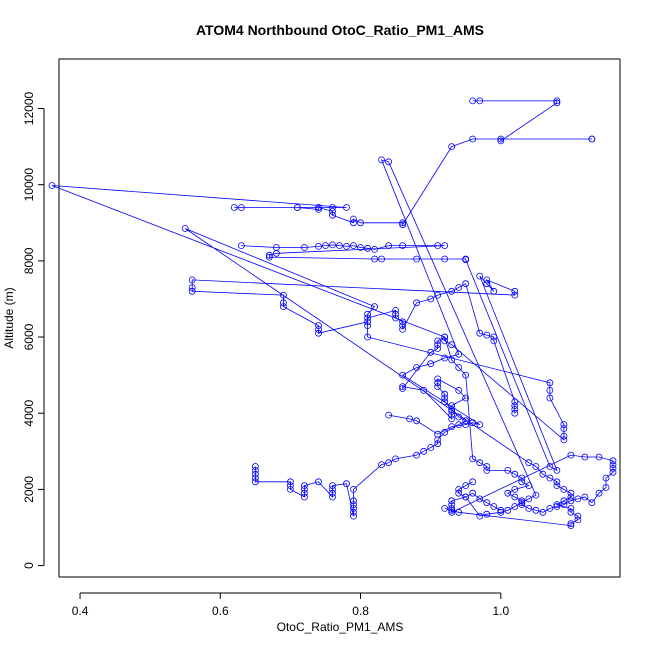 This screenshot has height=655, width=650. What do you see at coordinates (29, 413) in the screenshot?
I see `y-tick-label: 4000` at bounding box center [29, 413].